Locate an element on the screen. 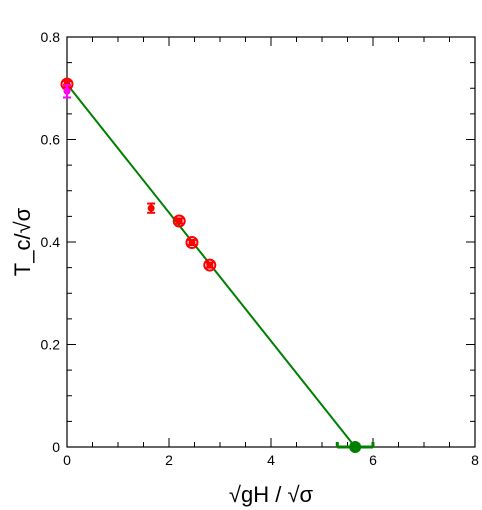 The image size is (482, 510). x-tick-label: 0 is located at coordinates (67, 460).